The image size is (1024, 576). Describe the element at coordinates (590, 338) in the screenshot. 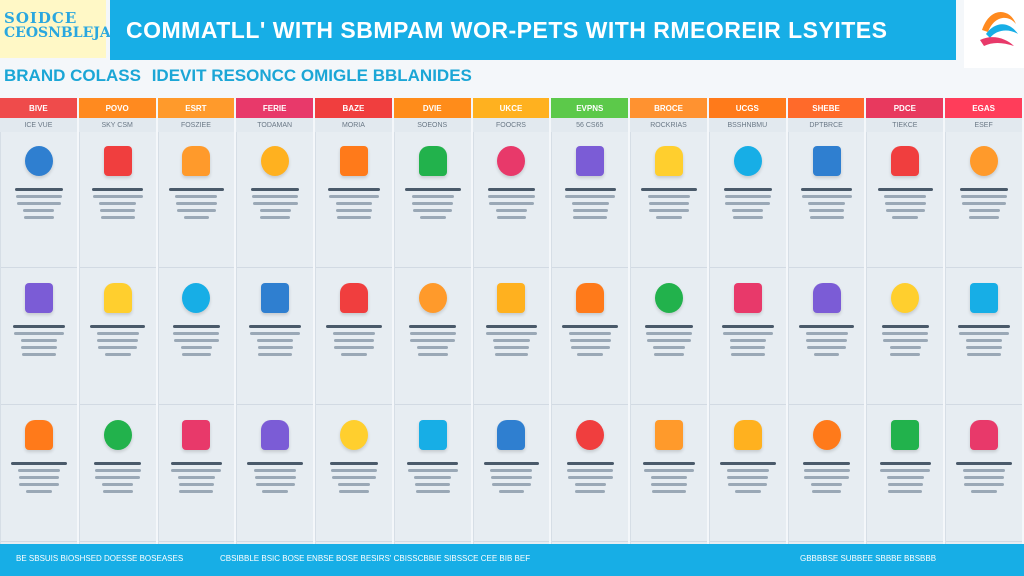

I see `column-cells` at that location.